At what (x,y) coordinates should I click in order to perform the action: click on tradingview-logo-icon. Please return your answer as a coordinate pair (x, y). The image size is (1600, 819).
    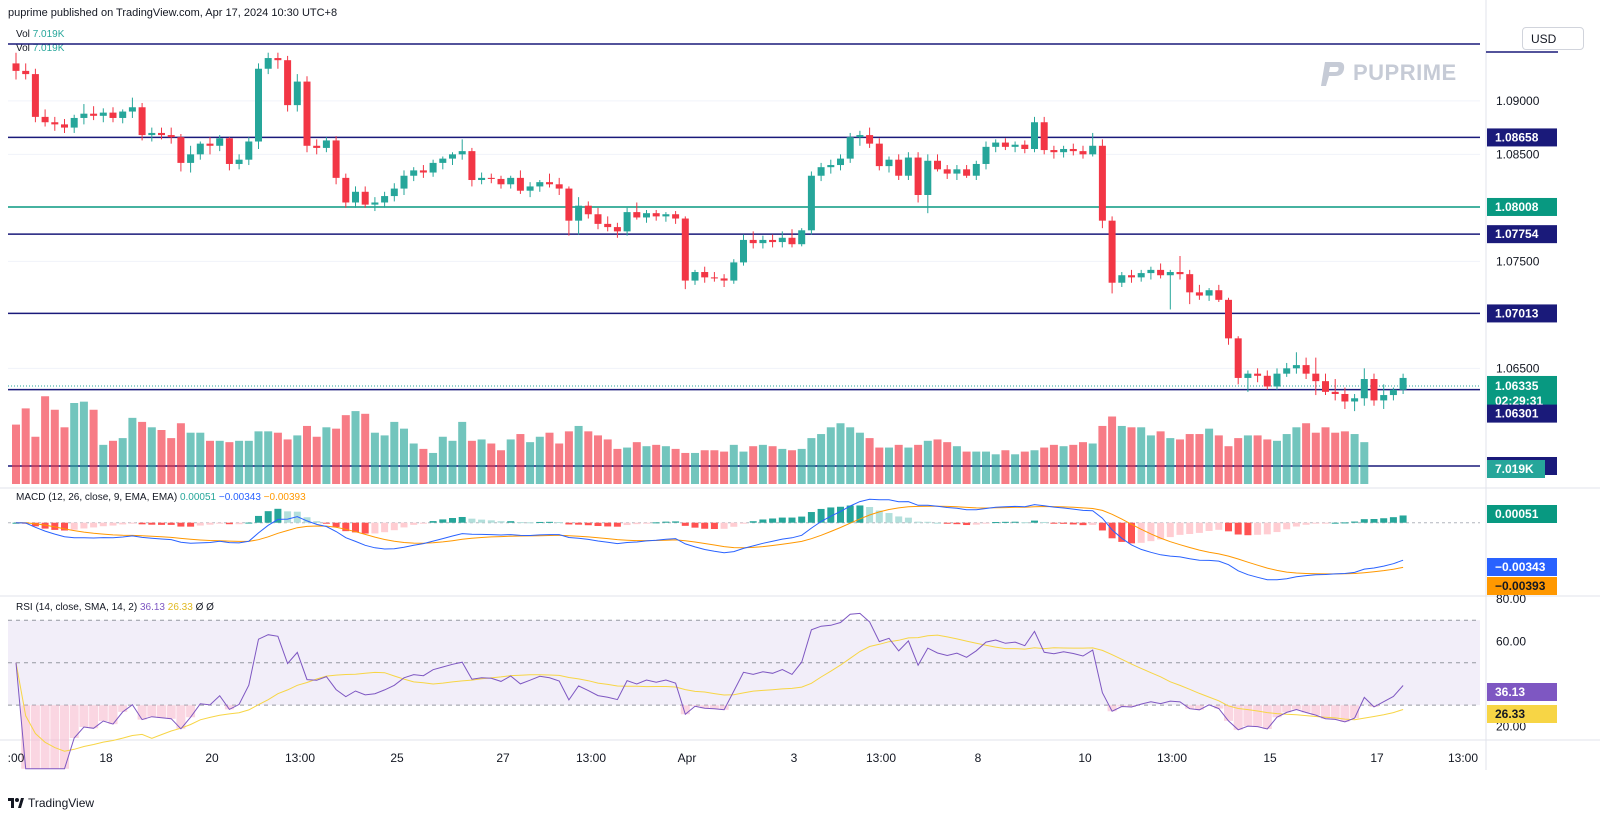
    Looking at the image, I should click on (16, 803).